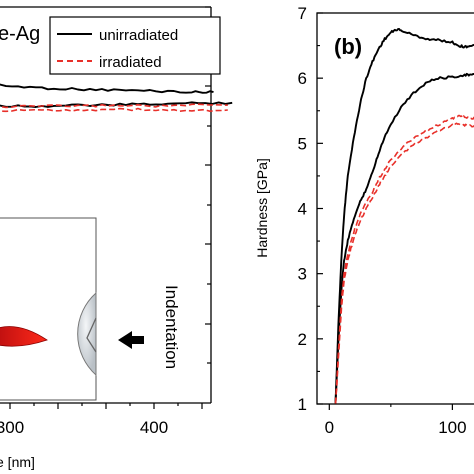  Describe the element at coordinates (106, 406) in the screenshot. I see `panel-a-bottom-ticks` at that location.